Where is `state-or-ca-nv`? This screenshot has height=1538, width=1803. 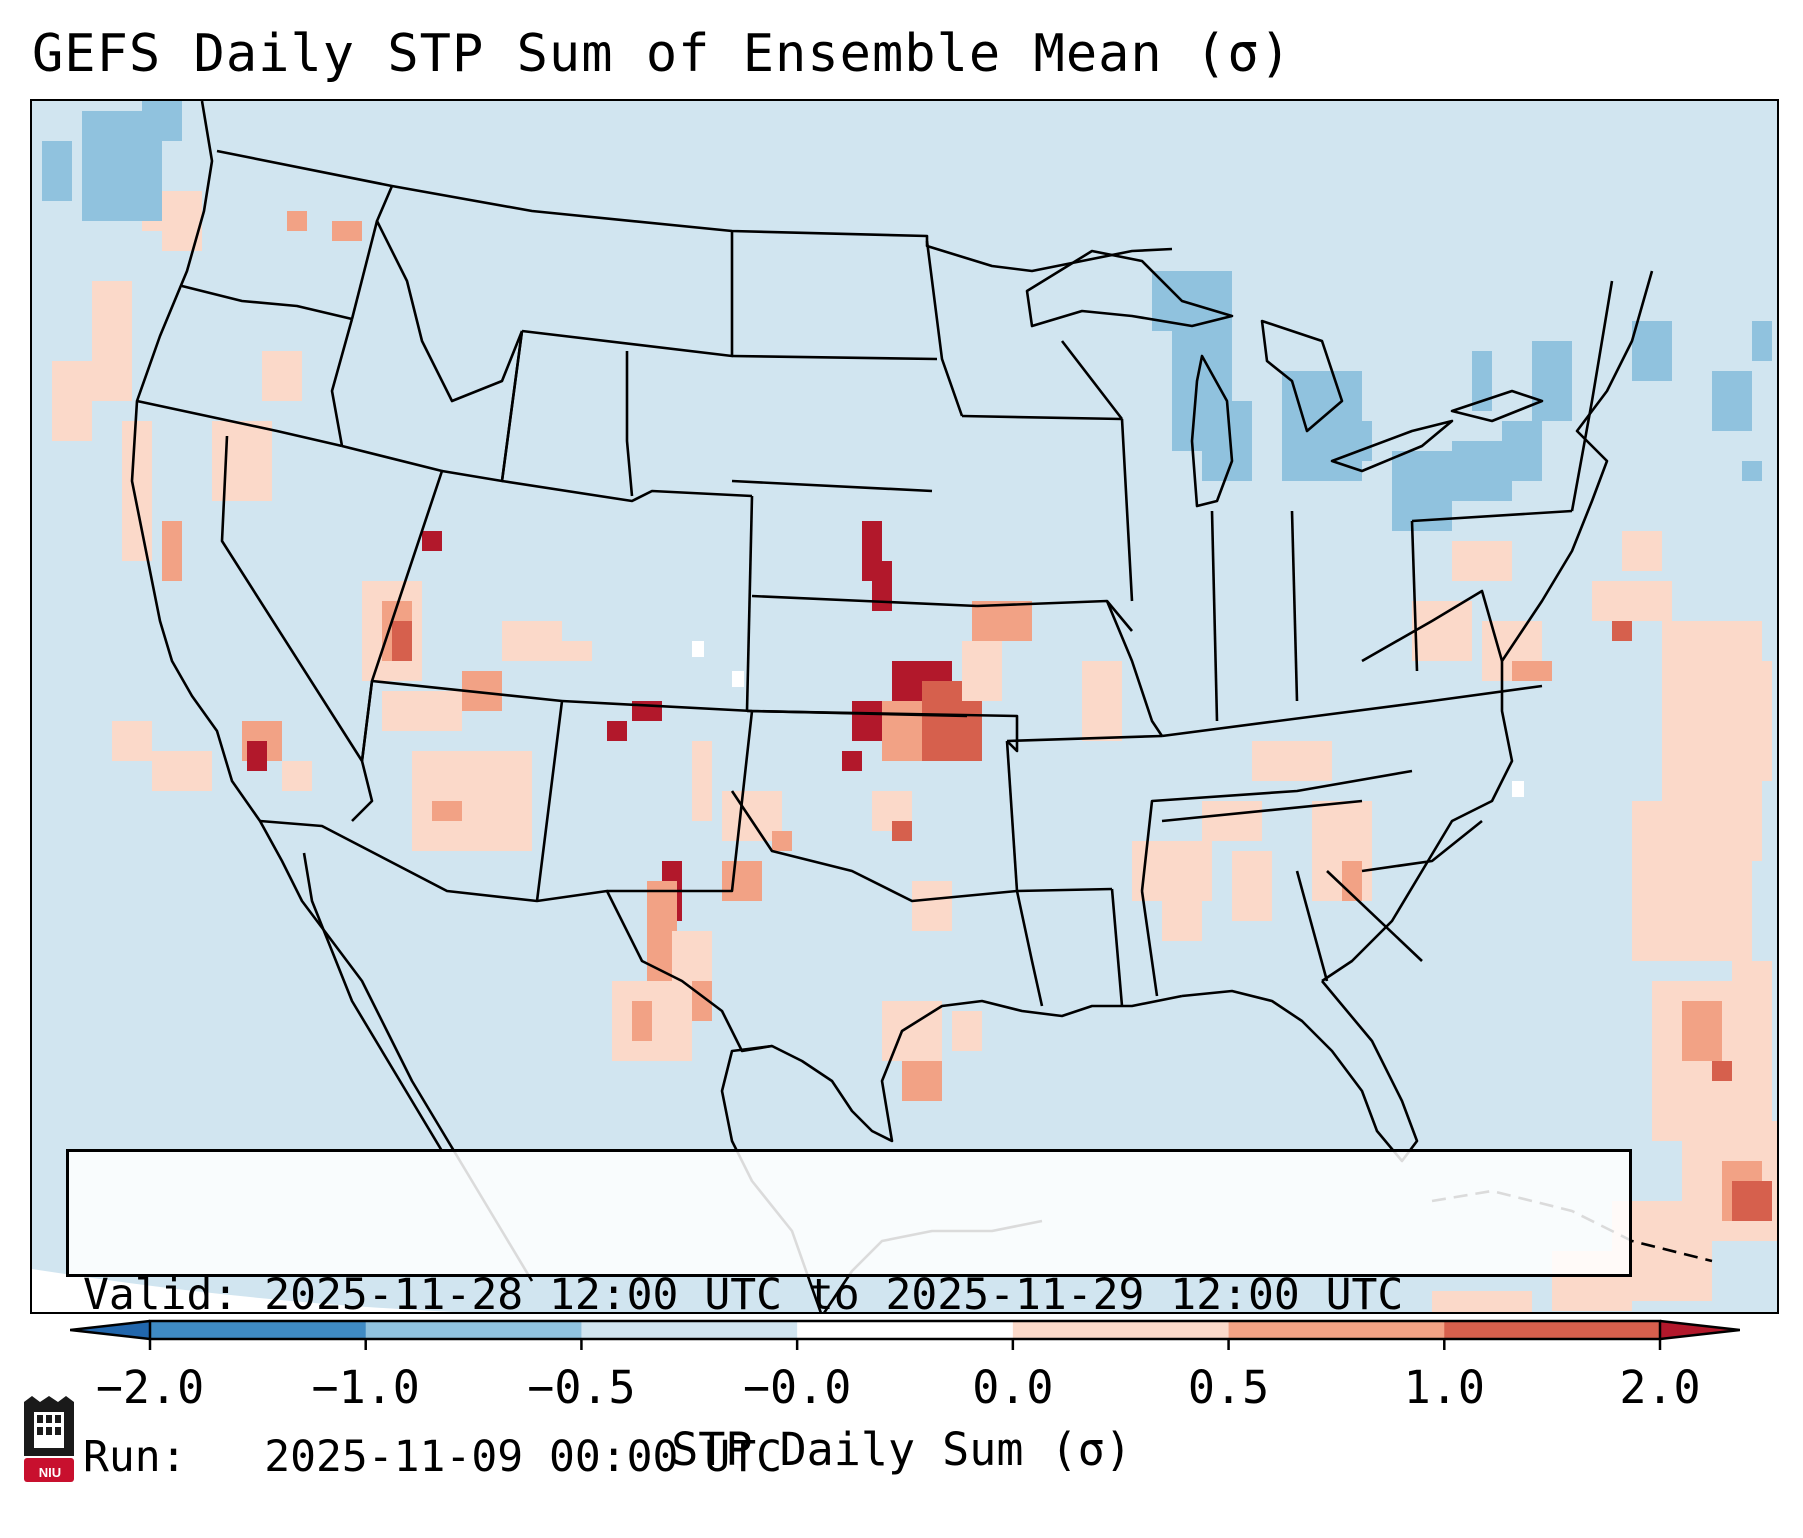 state-or-ca-nv is located at coordinates (239, 423).